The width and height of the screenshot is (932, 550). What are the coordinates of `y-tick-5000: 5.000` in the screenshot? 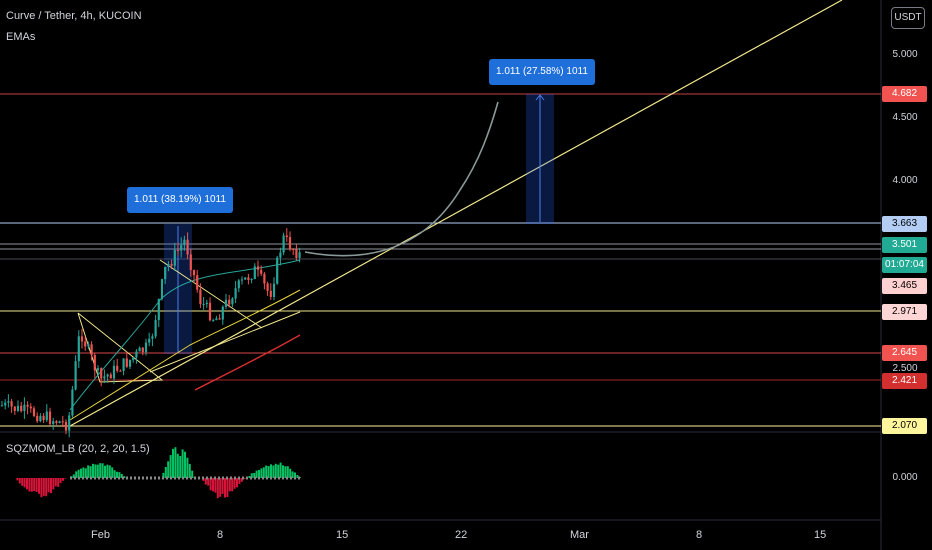 It's located at (905, 54).